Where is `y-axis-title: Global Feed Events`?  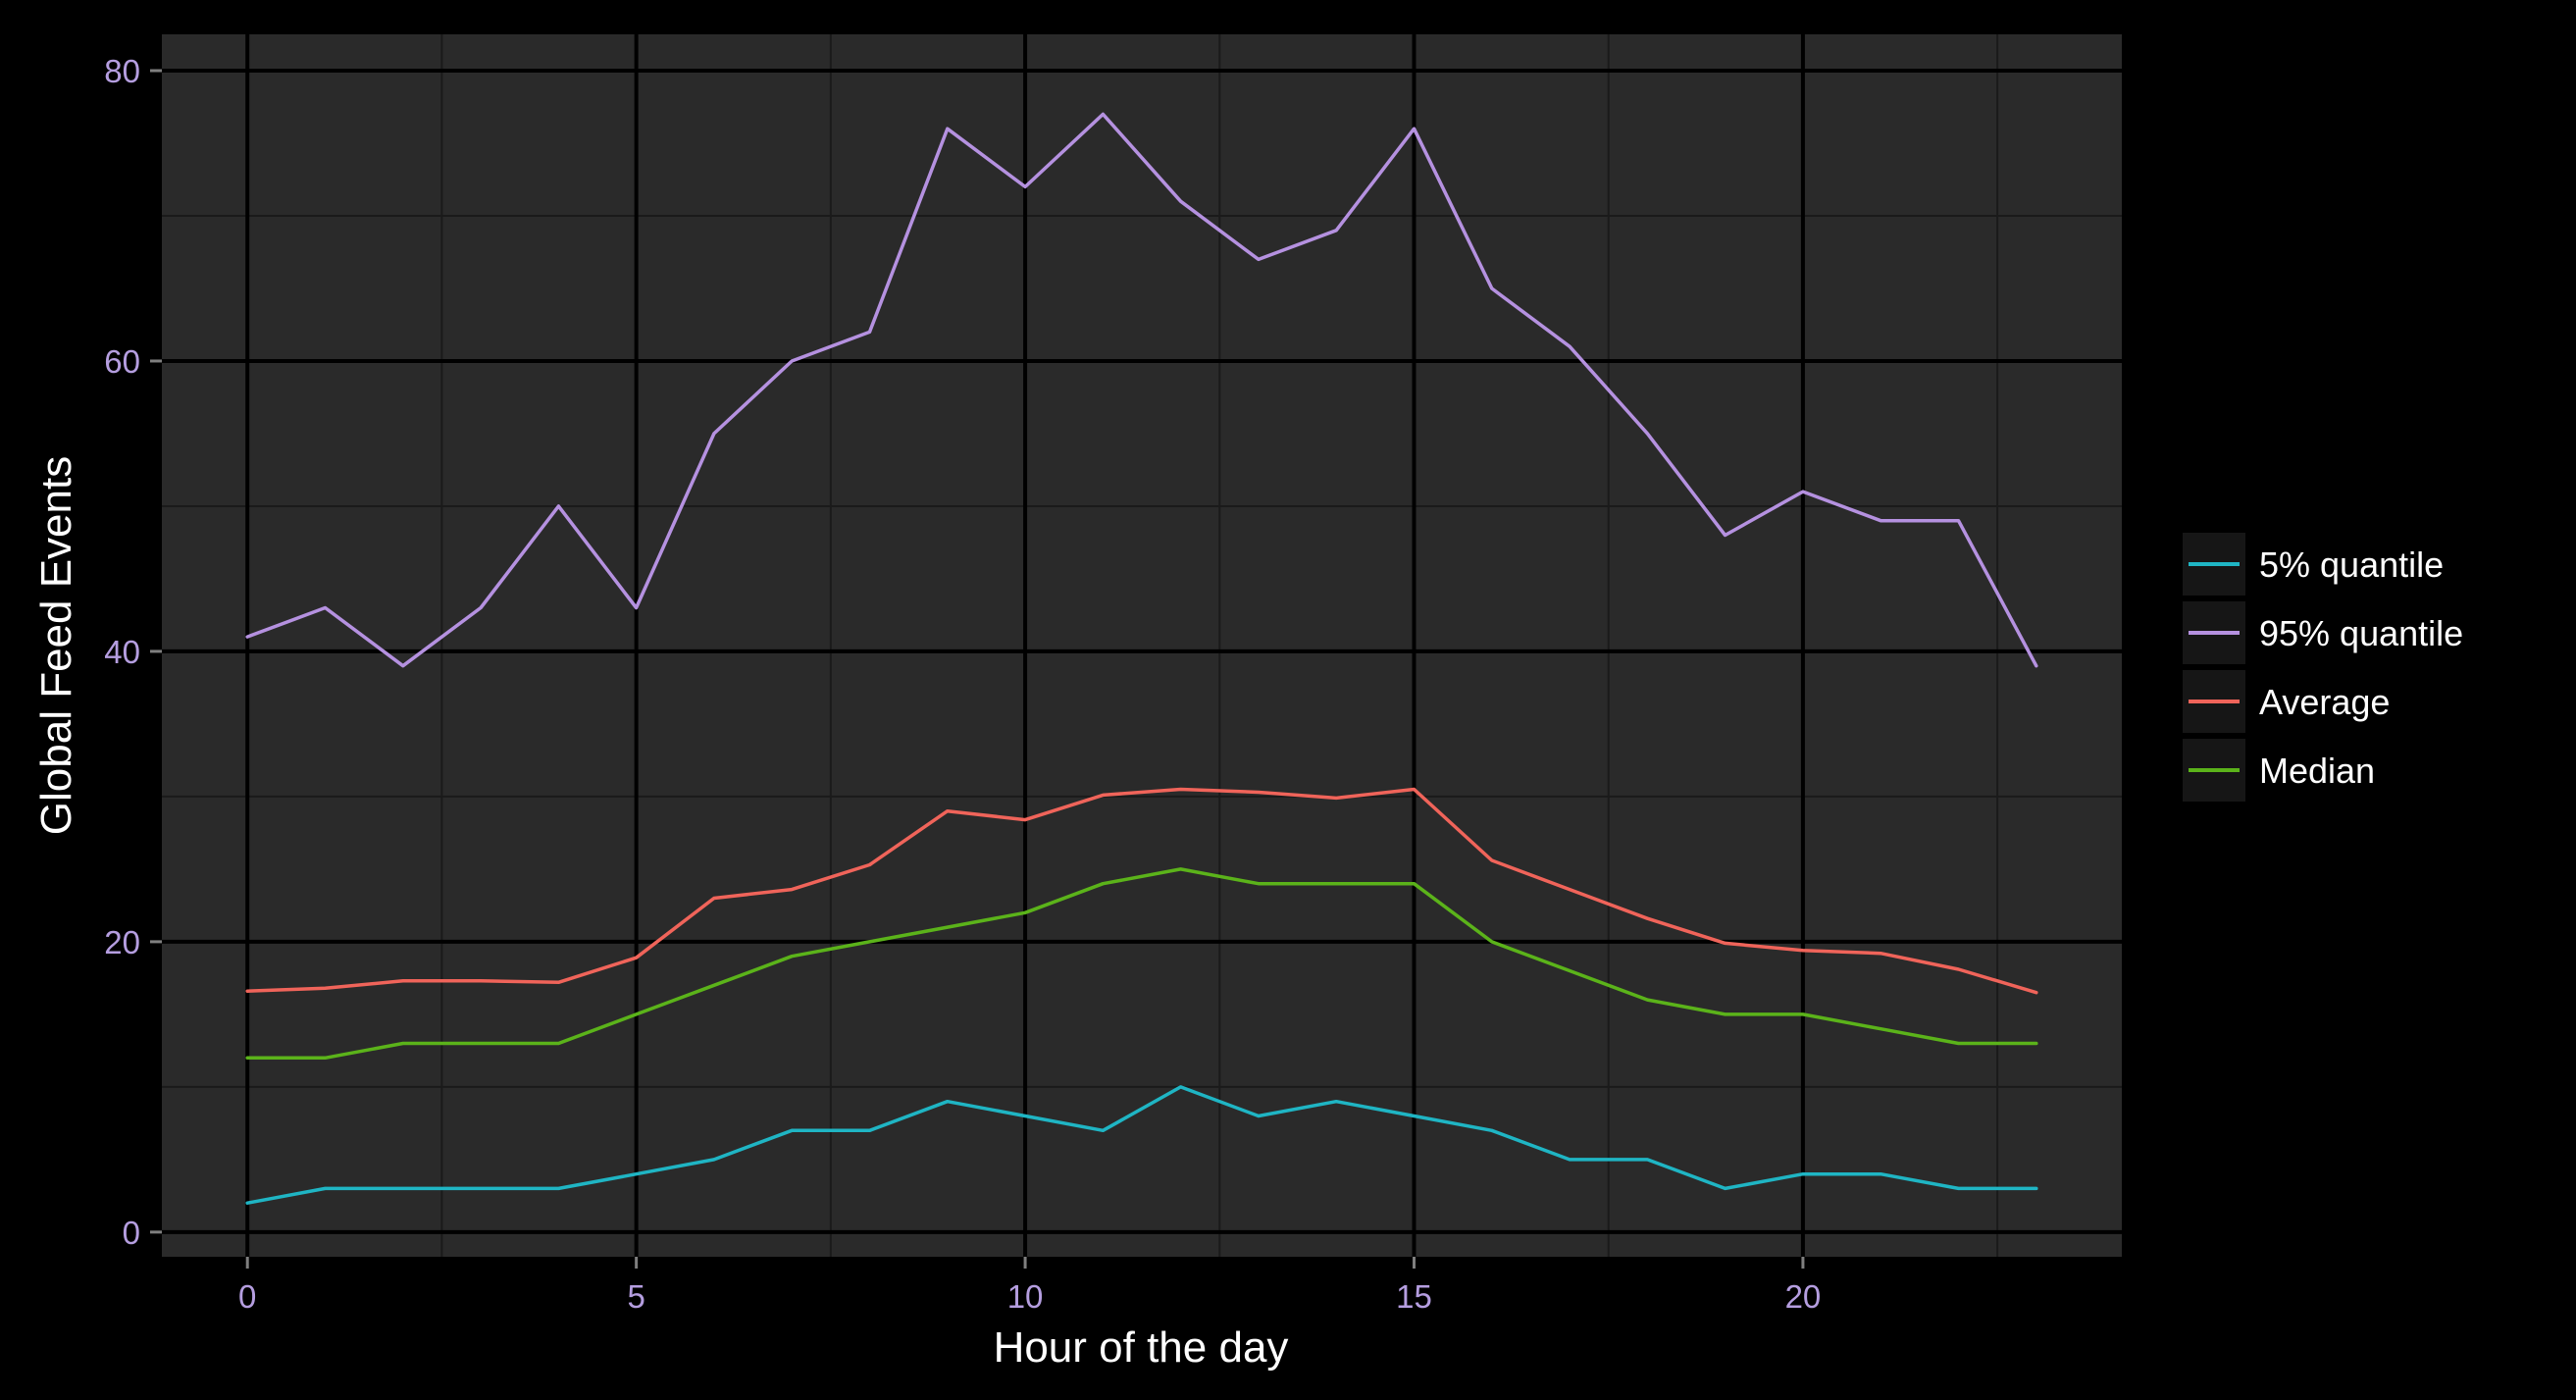 y-axis-title: Global Feed Events is located at coordinates (56, 646).